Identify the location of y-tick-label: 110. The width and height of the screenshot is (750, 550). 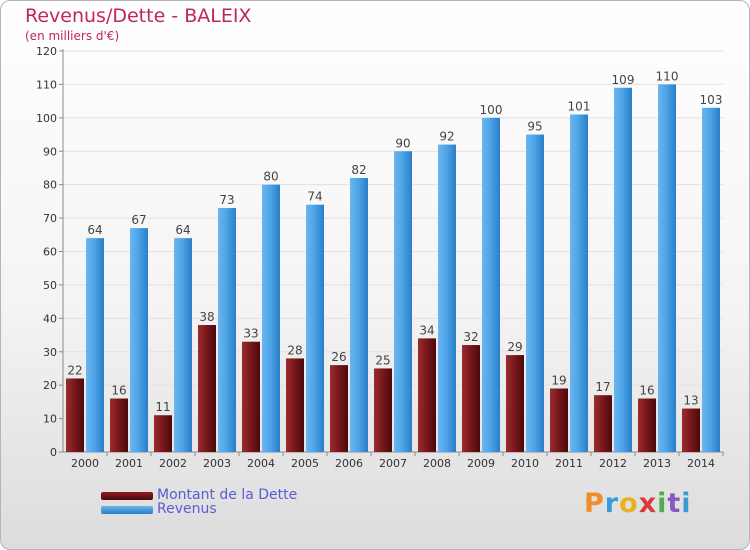
(46, 84).